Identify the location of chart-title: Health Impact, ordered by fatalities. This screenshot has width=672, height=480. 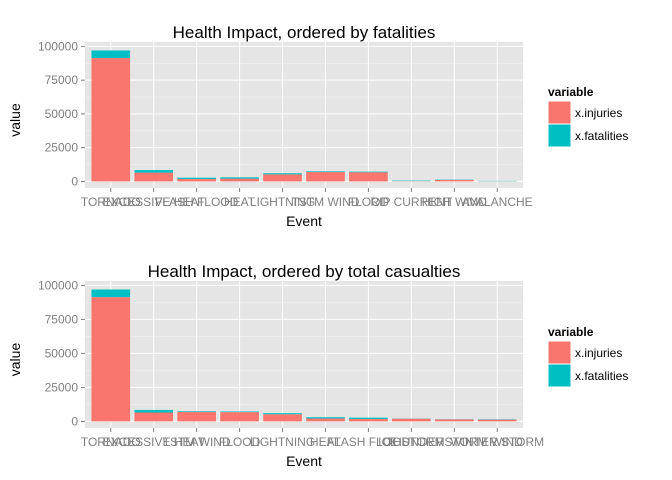
(304, 32).